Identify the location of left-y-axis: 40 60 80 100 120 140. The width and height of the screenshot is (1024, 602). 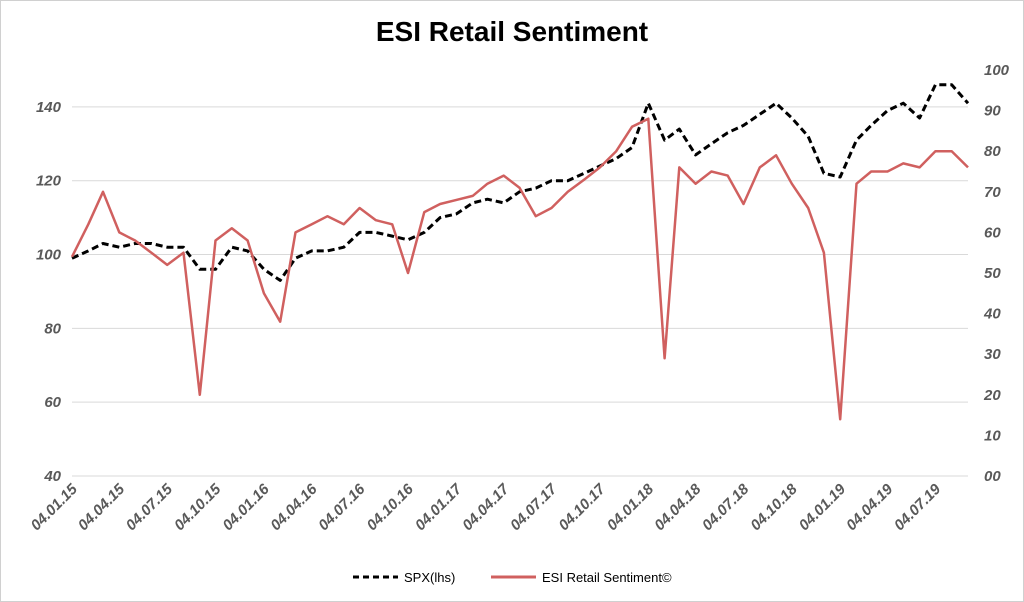
(49, 292).